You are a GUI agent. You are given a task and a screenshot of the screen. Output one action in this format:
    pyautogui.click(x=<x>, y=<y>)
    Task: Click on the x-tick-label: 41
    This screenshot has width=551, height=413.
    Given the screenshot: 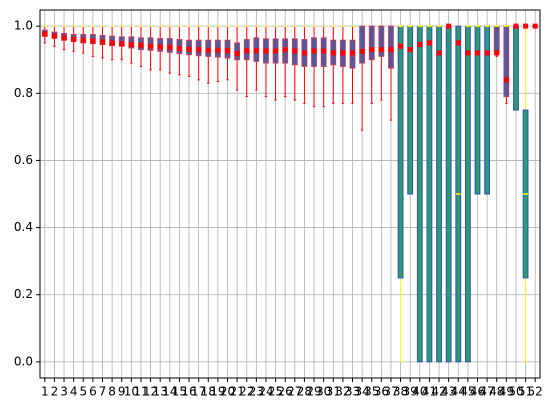 What is the action you would take?
    pyautogui.click(x=429, y=392)
    